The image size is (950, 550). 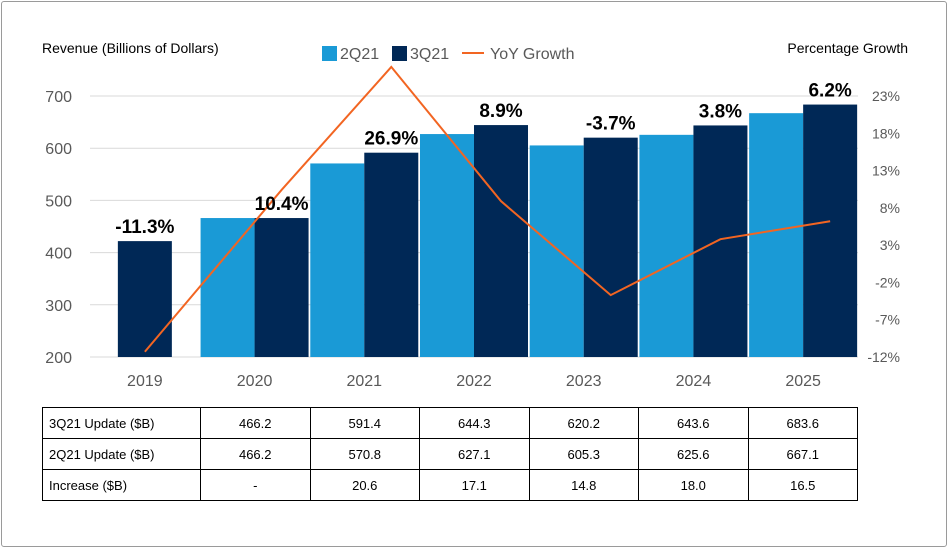 I want to click on right-axis-ticks: -12% -7% -2% 3% 8% 13% 18% 23%, so click(x=883, y=226).